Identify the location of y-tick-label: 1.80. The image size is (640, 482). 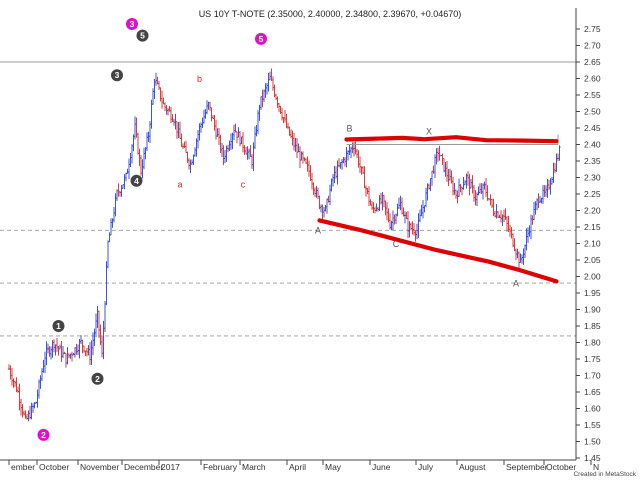
(592, 343).